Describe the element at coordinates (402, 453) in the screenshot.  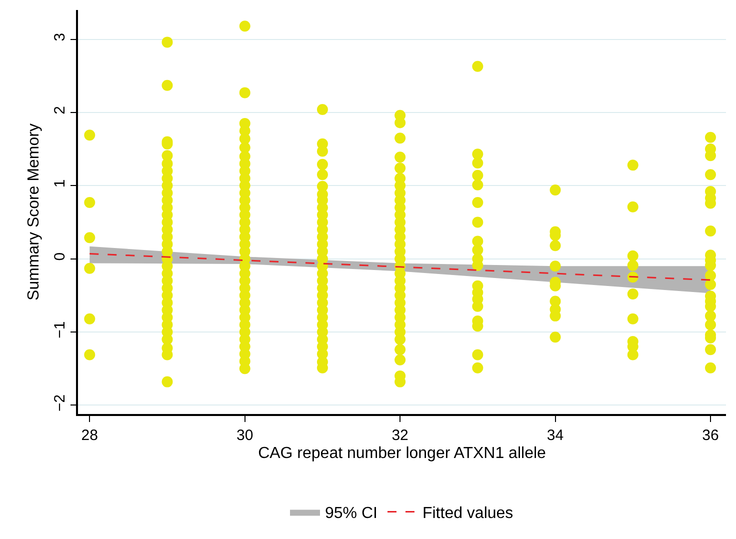
I see `x-axis-title: CAG repeat number longer ATXN1 allele` at that location.